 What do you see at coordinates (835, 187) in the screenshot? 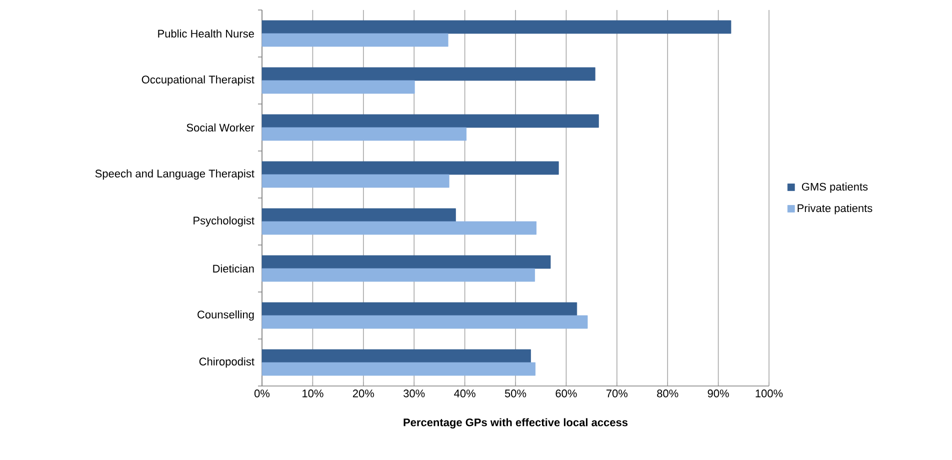
I see `legend-label: GMS patients` at bounding box center [835, 187].